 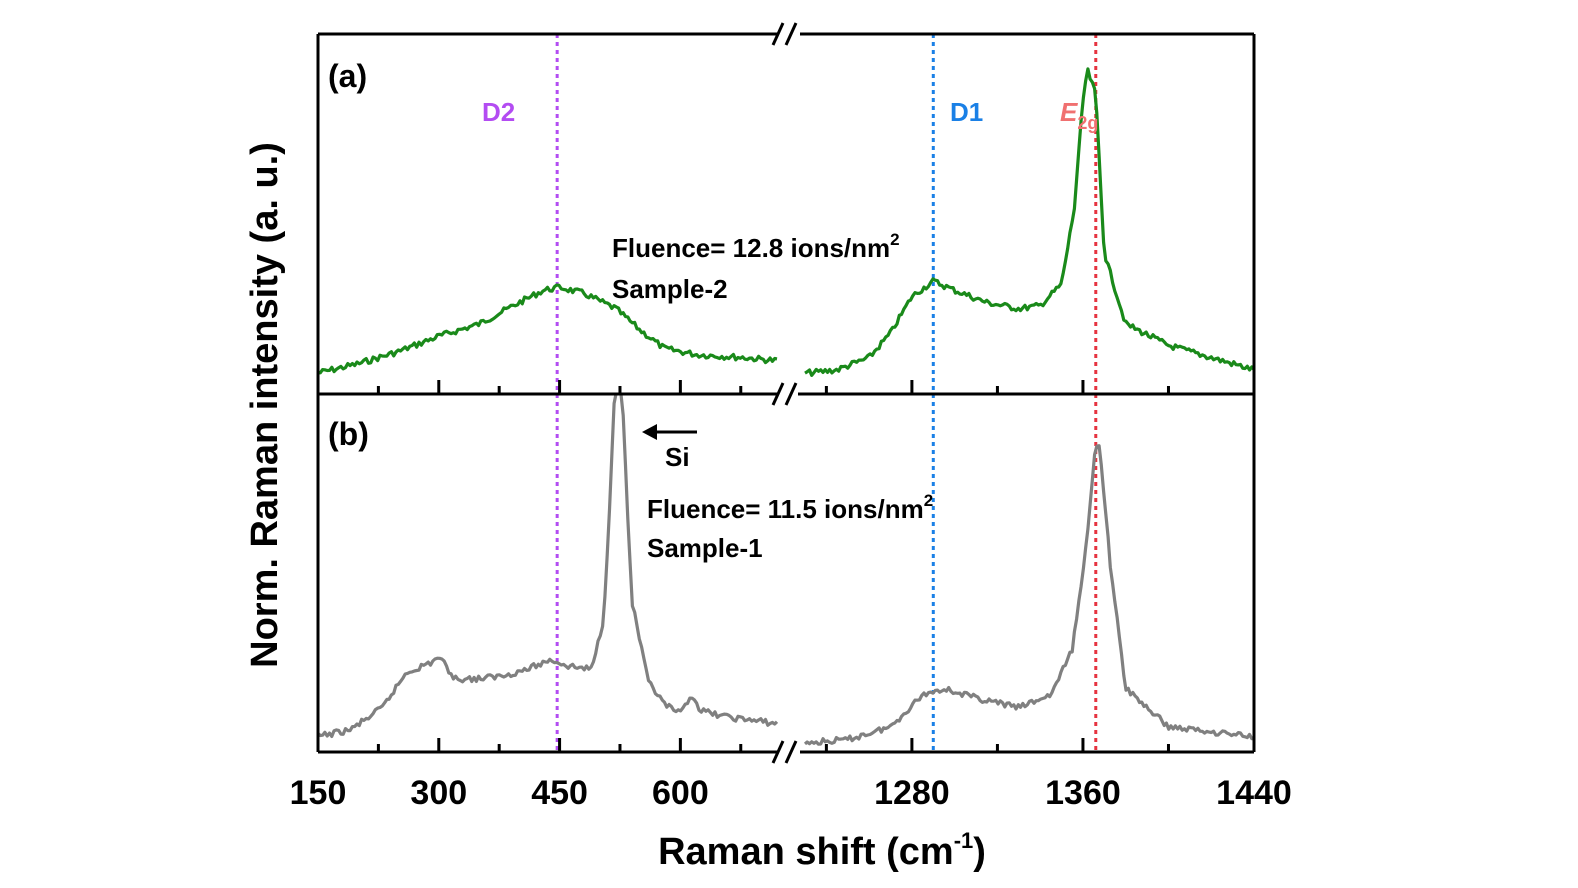 What do you see at coordinates (894, 239) in the screenshot?
I see `fluence-a-sup: 2` at bounding box center [894, 239].